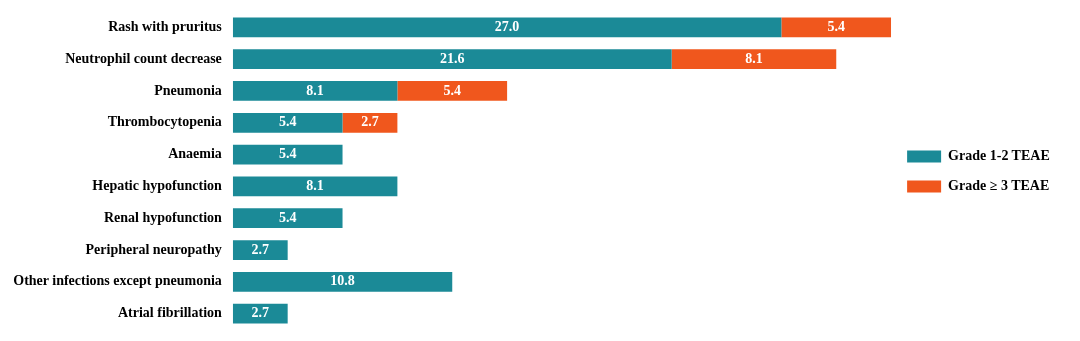  I want to click on y-tick-label: Hepatic hypofunction, so click(157, 186).